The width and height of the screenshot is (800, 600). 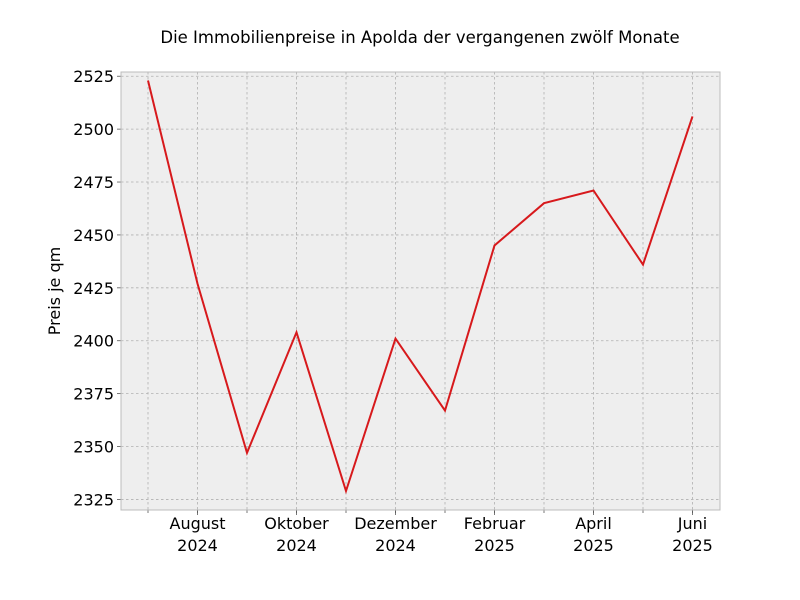 I want to click on x-tick-label: Juni 2025, so click(x=692, y=534).